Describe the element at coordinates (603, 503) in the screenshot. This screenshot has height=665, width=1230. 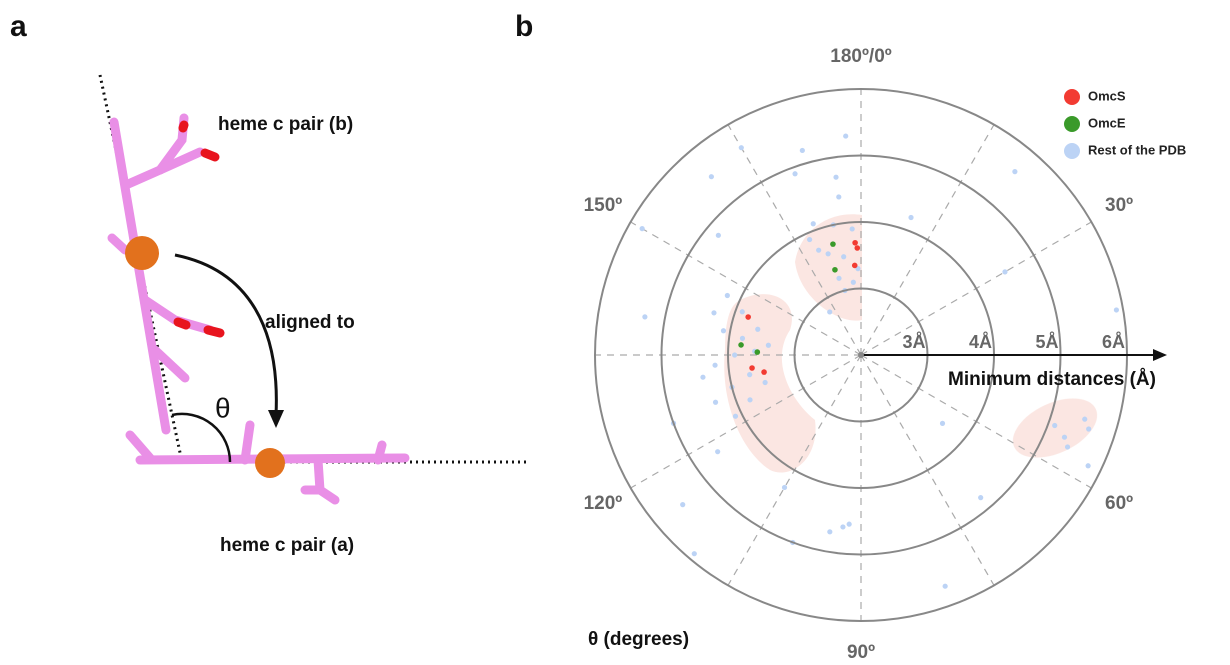
I see `theta-tick-label: 120º` at that location.